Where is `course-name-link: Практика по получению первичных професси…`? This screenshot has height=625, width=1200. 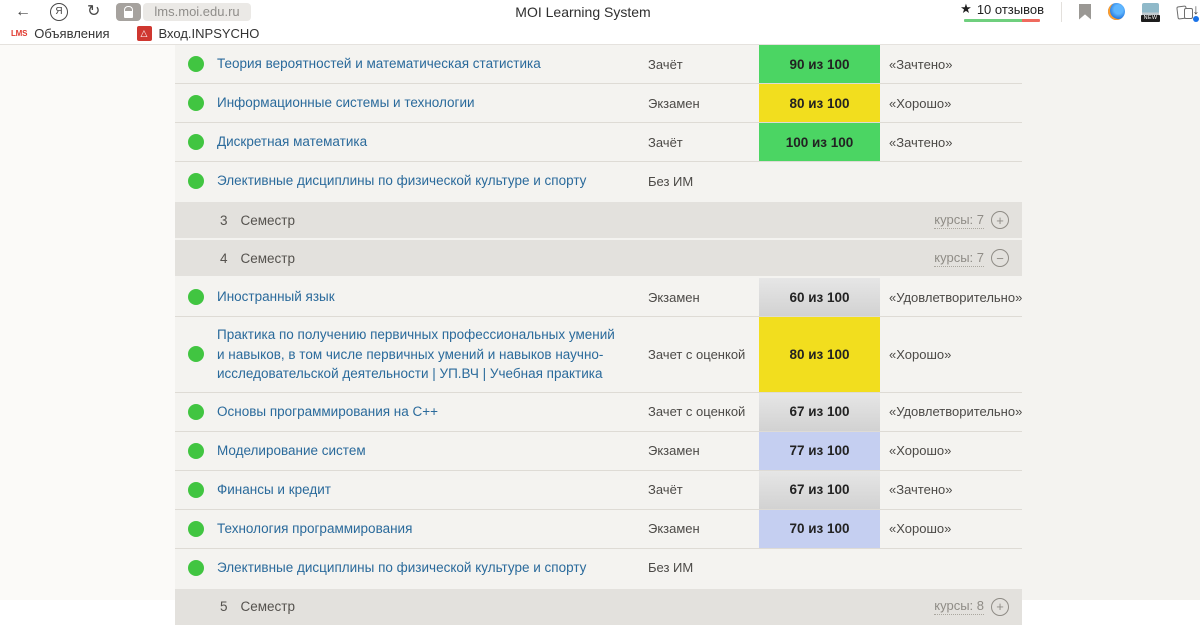
course-name-link: Практика по получению первичных професси… is located at coordinates (432, 354).